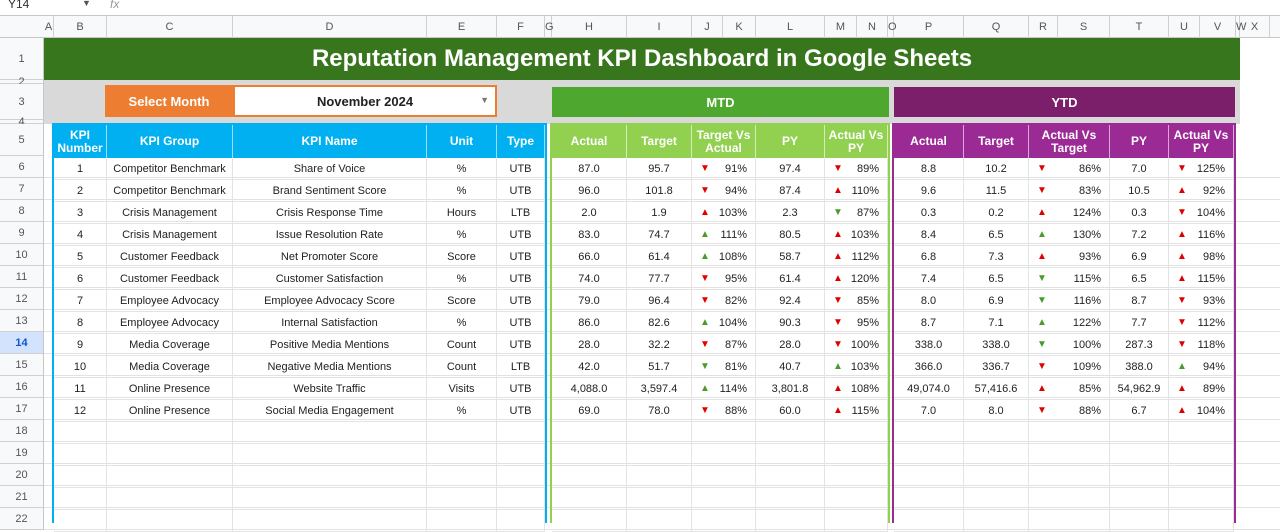  I want to click on column-header-M: M, so click(841, 27).